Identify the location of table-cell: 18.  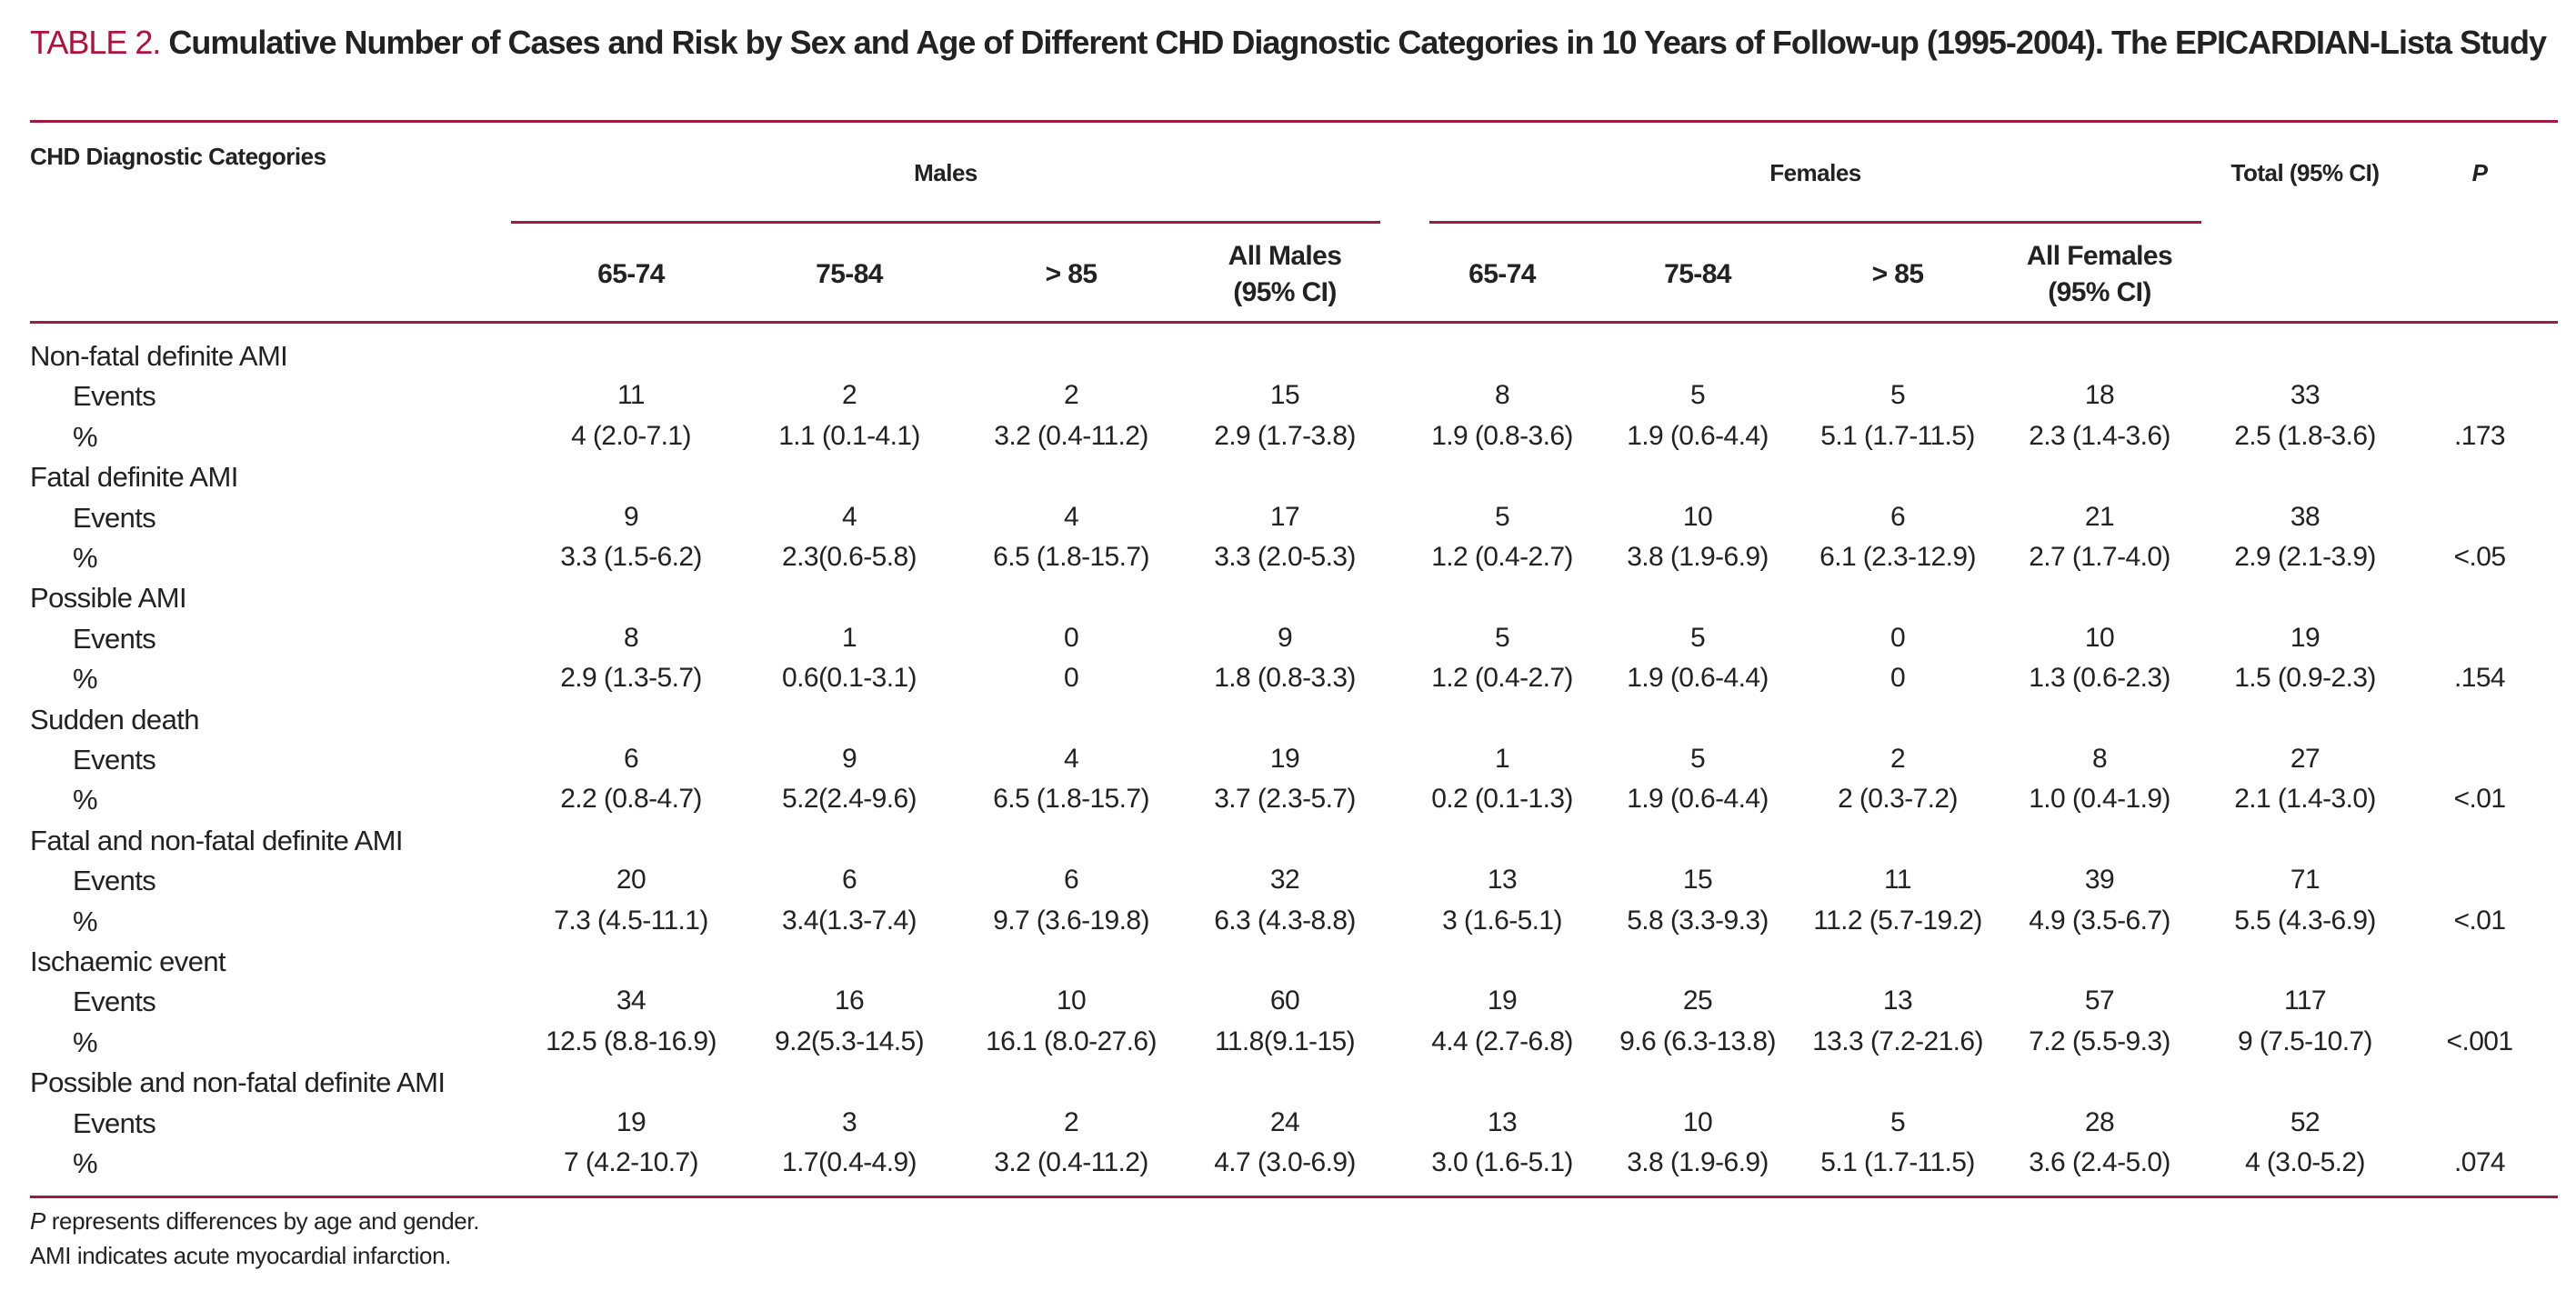
(2099, 396).